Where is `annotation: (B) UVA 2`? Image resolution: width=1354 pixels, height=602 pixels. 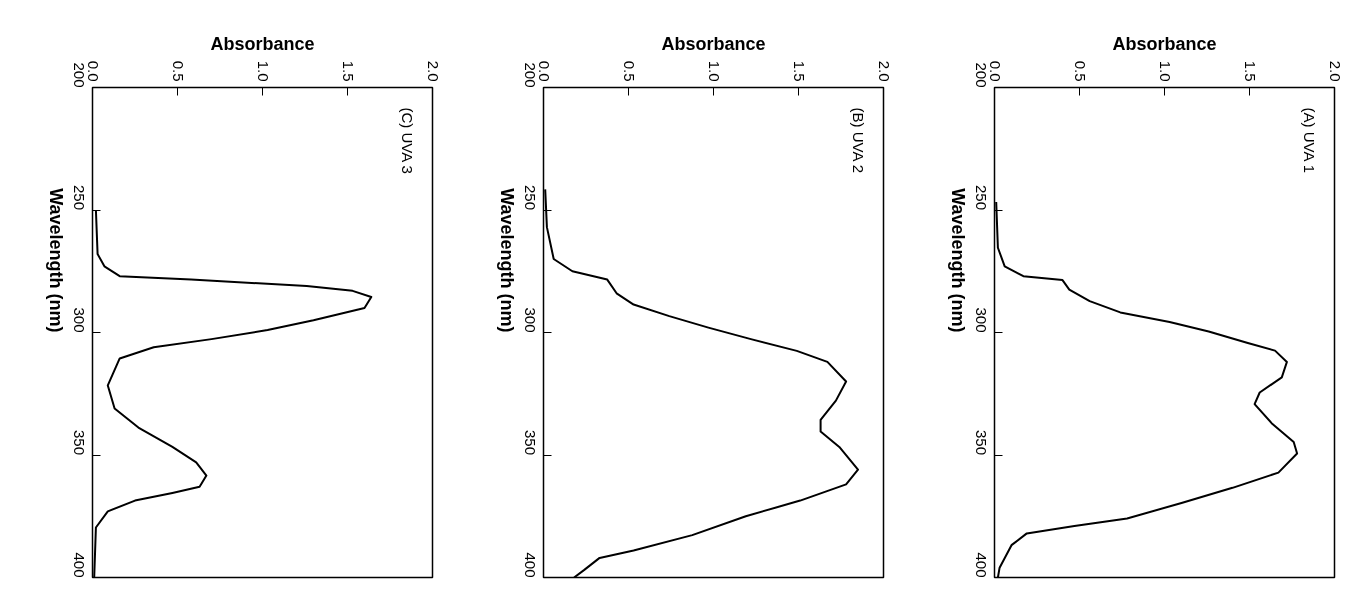 annotation: (B) UVA 2 is located at coordinates (858, 140).